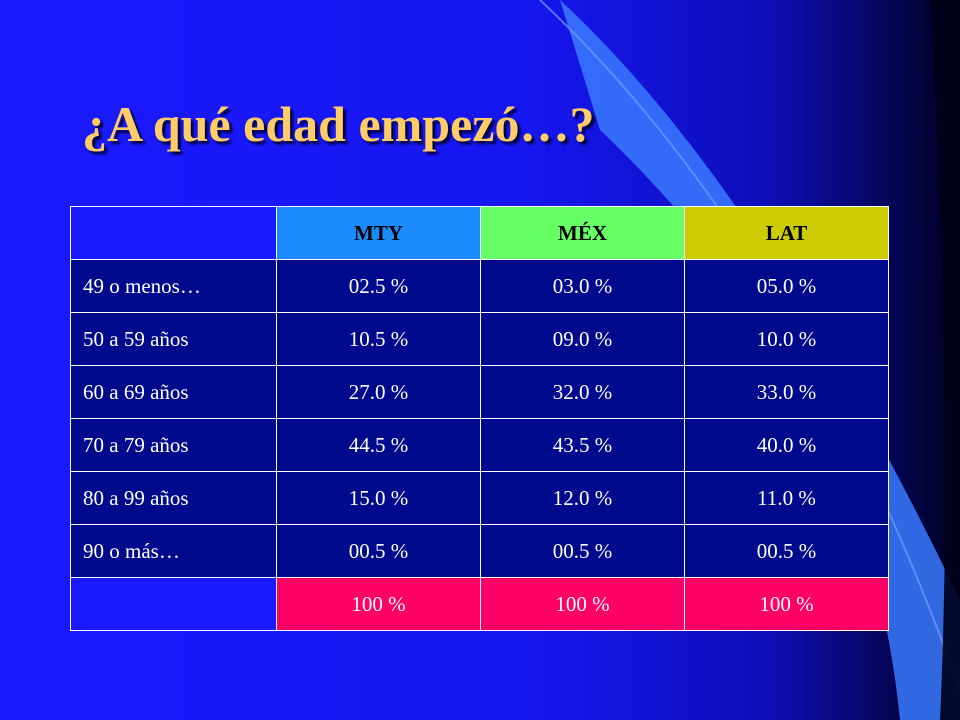 This screenshot has height=720, width=960. I want to click on cell-mex: 43.5 %, so click(582, 445).